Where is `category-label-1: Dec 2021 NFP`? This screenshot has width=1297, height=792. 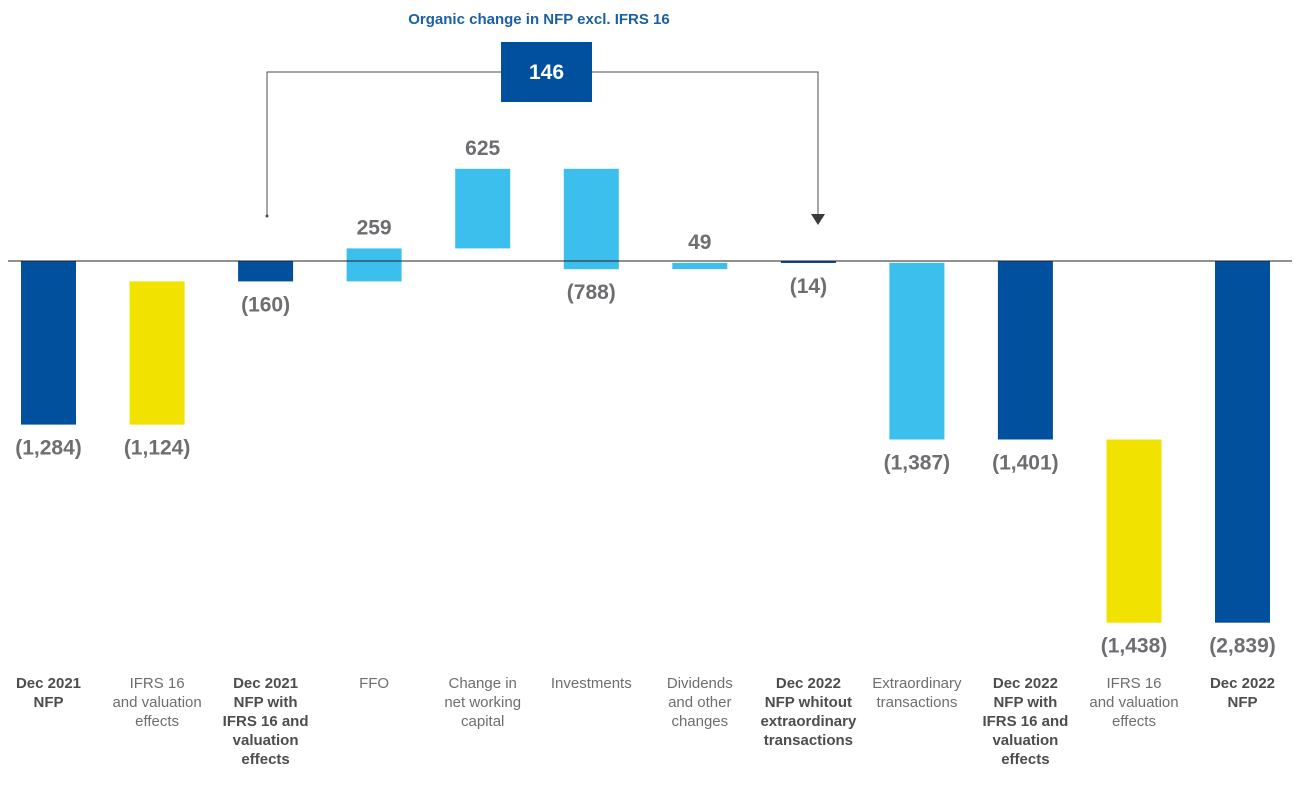 category-label-1: Dec 2021 NFP is located at coordinates (48, 693).